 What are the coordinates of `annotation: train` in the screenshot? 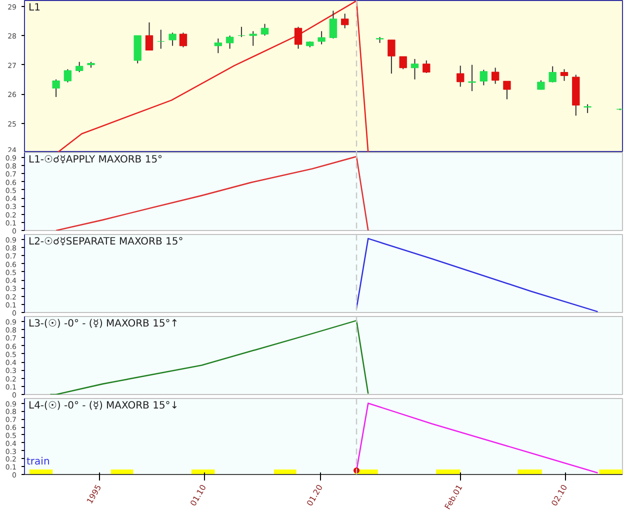 It's located at (38, 462).